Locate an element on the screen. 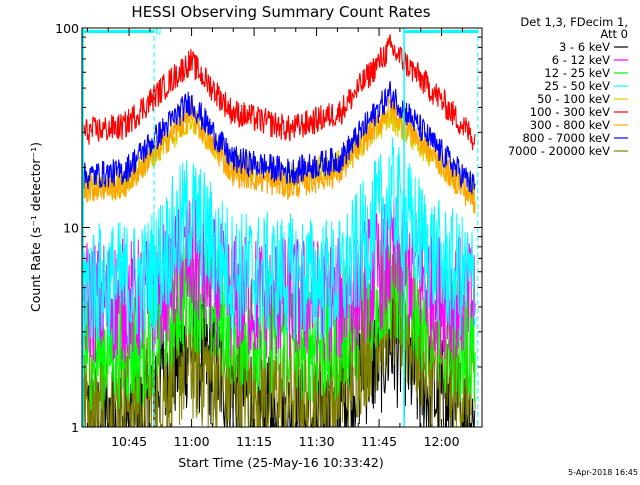  y-tick-label: 1 is located at coordinates (75, 427).